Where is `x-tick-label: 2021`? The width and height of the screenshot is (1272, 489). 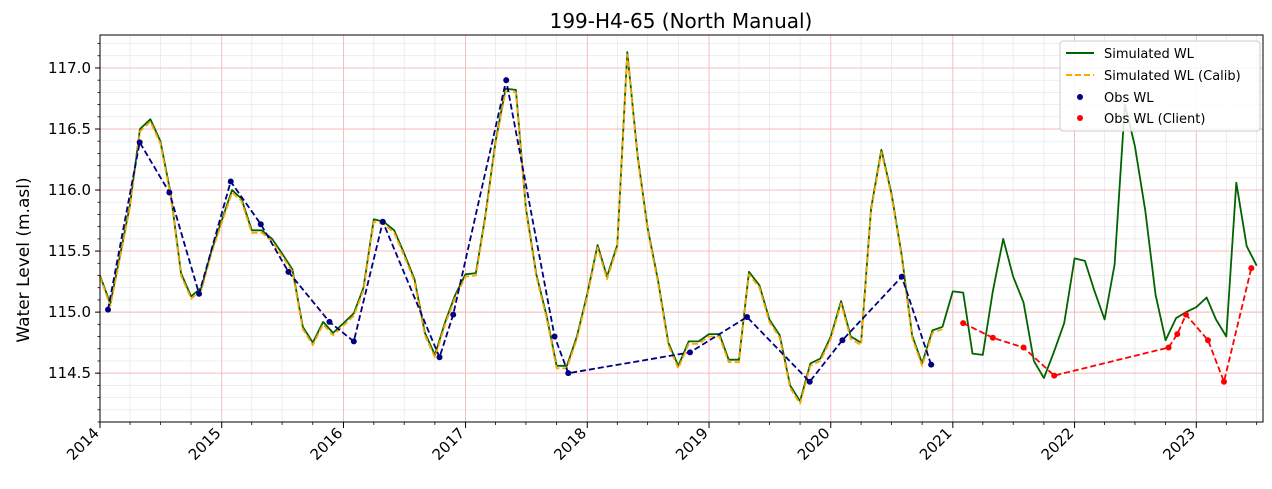
x-tick-label: 2021 is located at coordinates (936, 444).